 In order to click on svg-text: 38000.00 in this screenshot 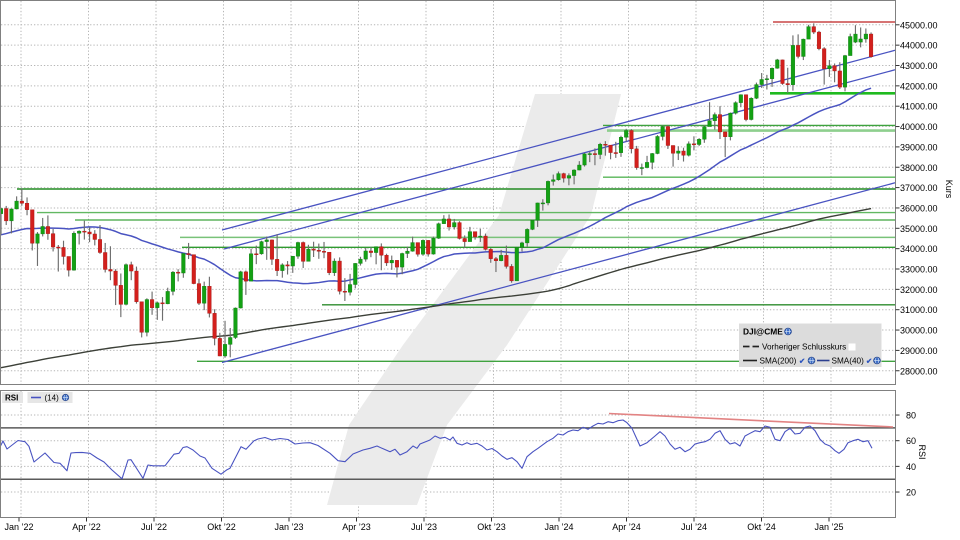, I will do `click(919, 168)`.